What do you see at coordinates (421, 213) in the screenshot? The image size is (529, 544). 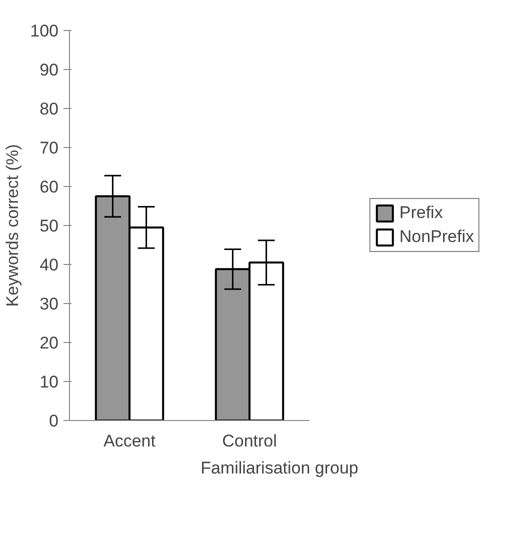 I see `legend-label: Prefix` at bounding box center [421, 213].